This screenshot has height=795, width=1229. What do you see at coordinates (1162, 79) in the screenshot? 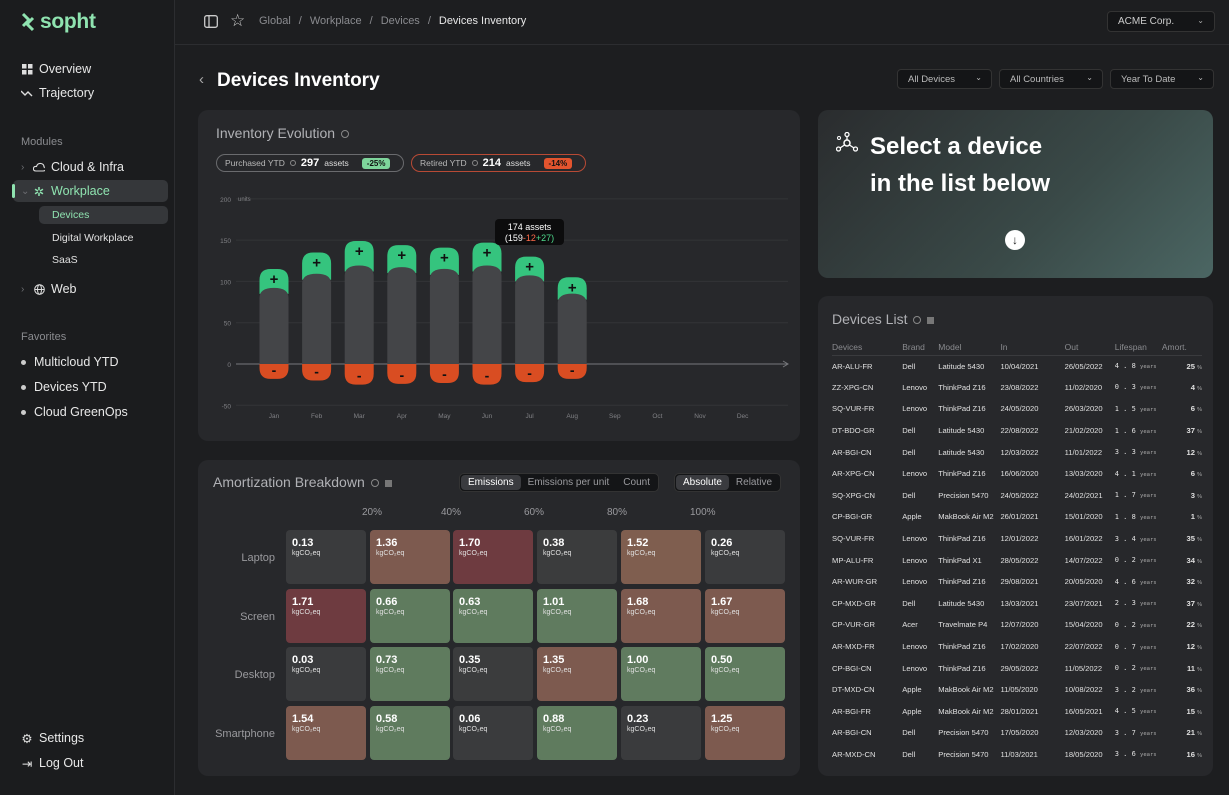
I see `filter-period: Year To Date ⌄` at bounding box center [1162, 79].